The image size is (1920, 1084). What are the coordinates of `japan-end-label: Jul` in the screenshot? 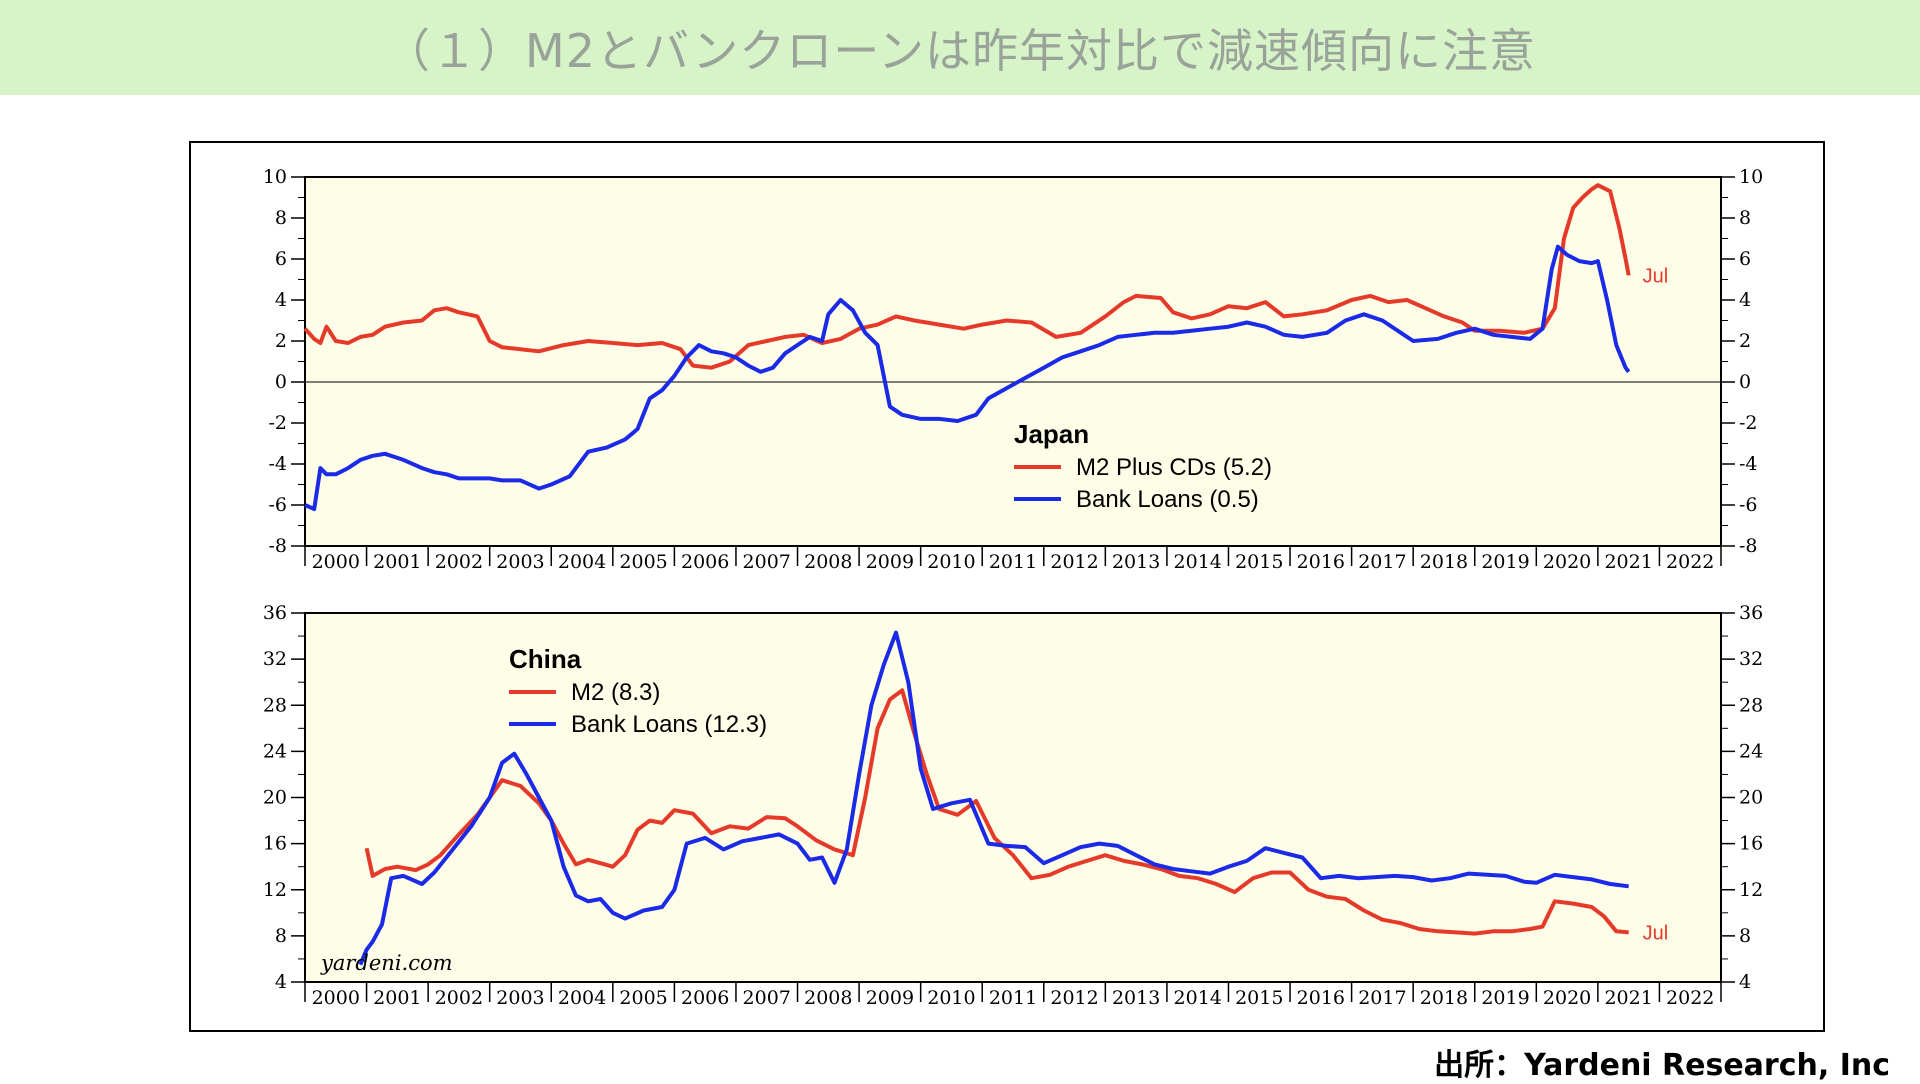 It's located at (1656, 276).